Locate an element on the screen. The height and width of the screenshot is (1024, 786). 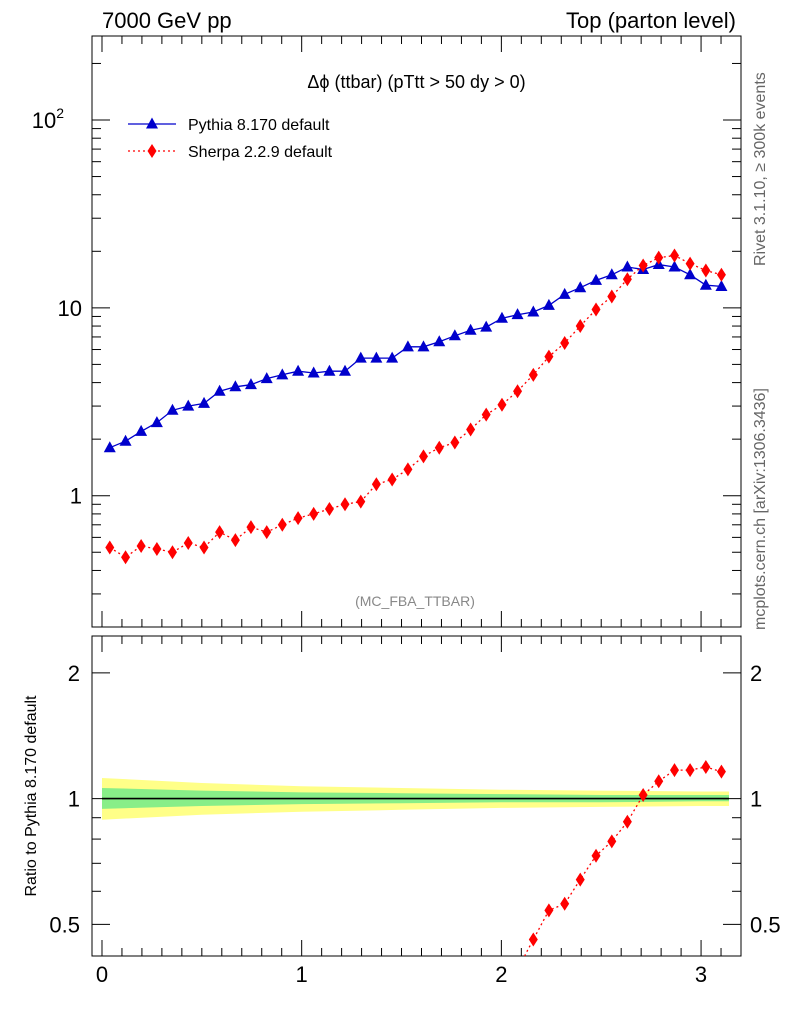
main-y-tick-label: 10 is located at coordinates (70, 308).